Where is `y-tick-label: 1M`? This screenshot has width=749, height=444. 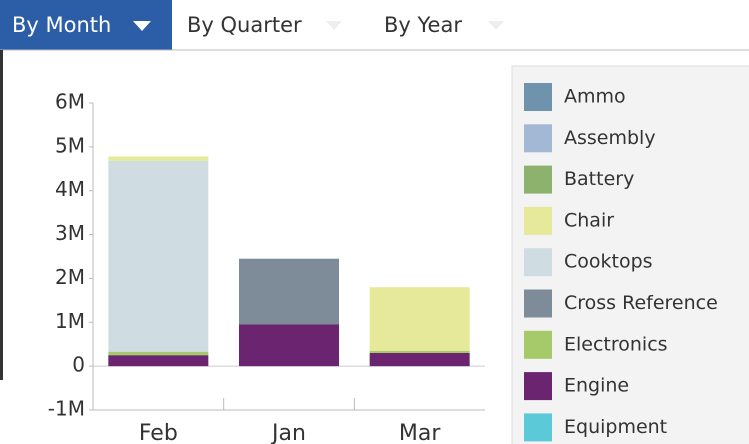
y-tick-label: 1M is located at coordinates (70, 321).